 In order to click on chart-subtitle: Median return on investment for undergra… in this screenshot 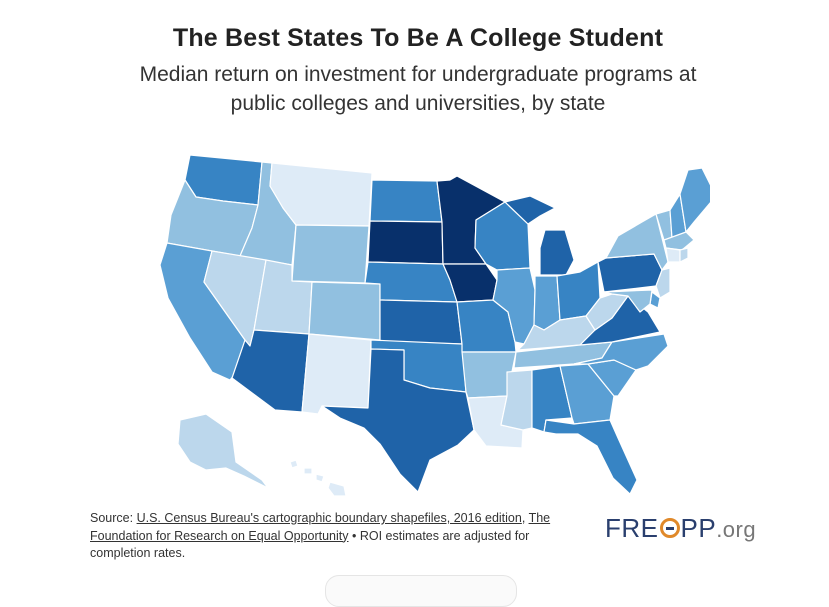, I will do `click(414, 89)`.